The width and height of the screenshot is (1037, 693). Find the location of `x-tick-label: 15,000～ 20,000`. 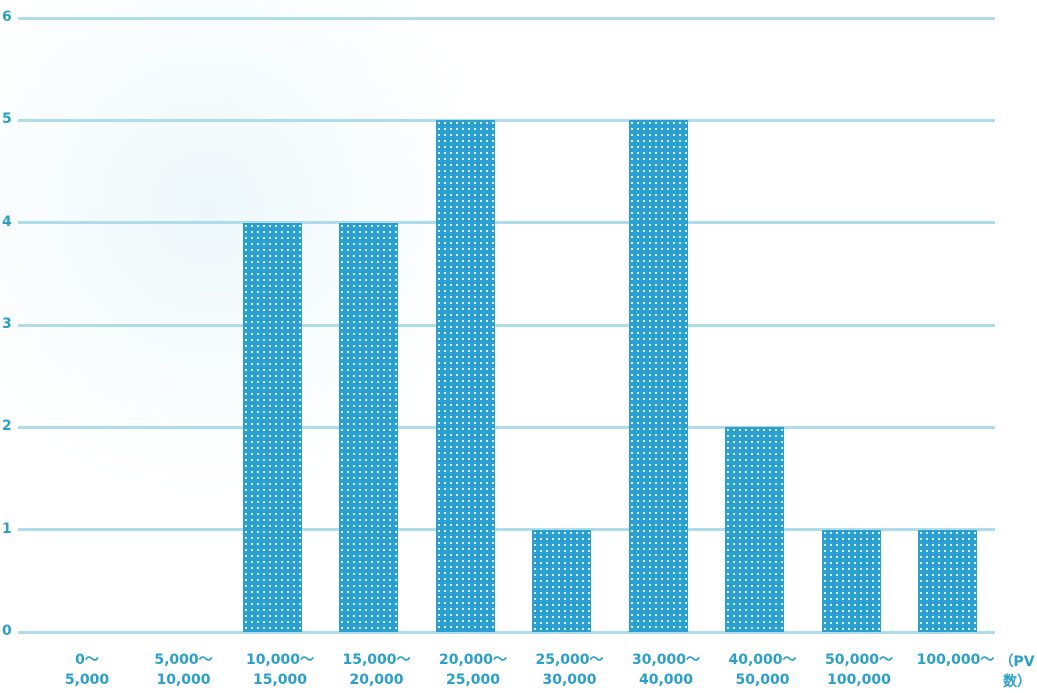

x-tick-label: 15,000～ 20,000 is located at coordinates (376, 670).